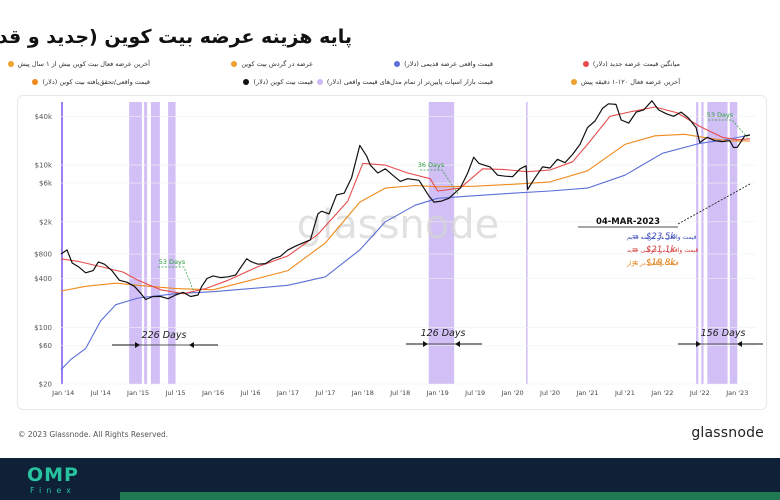 The width and height of the screenshot is (780, 500). I want to click on legend-item: میانگین قیمت عرضه جدید (دلار), so click(631, 64).